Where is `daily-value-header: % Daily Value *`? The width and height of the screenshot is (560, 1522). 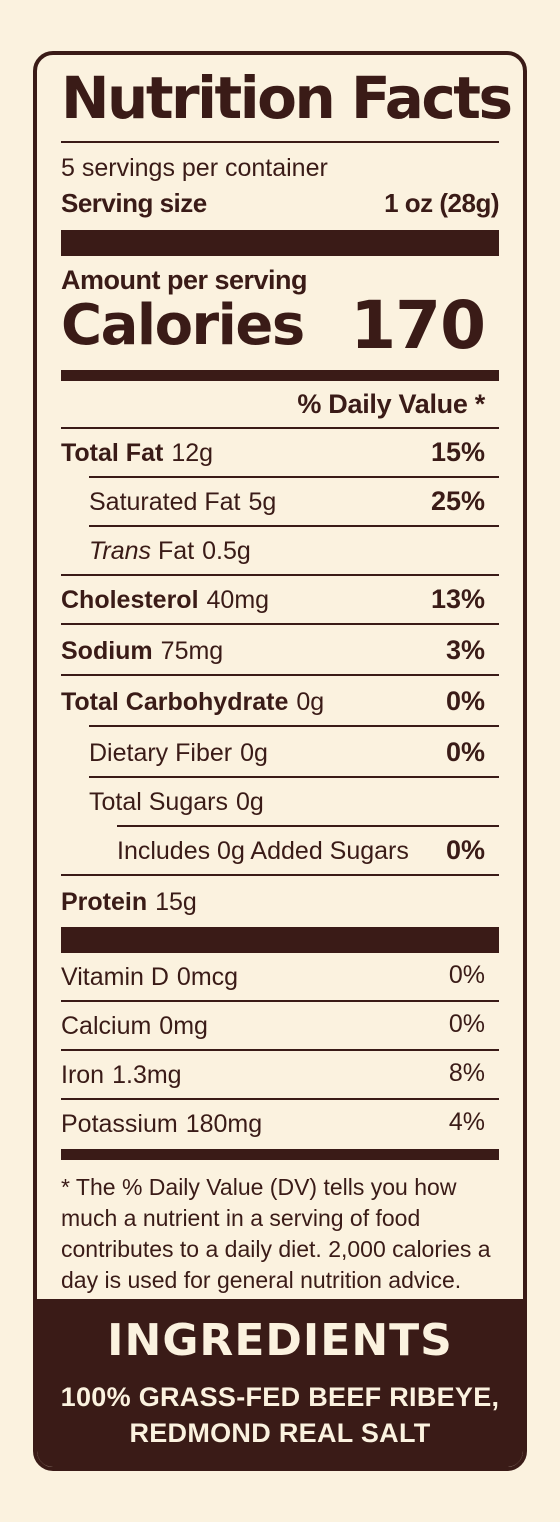
daily-value-header: % Daily Value * is located at coordinates (391, 404).